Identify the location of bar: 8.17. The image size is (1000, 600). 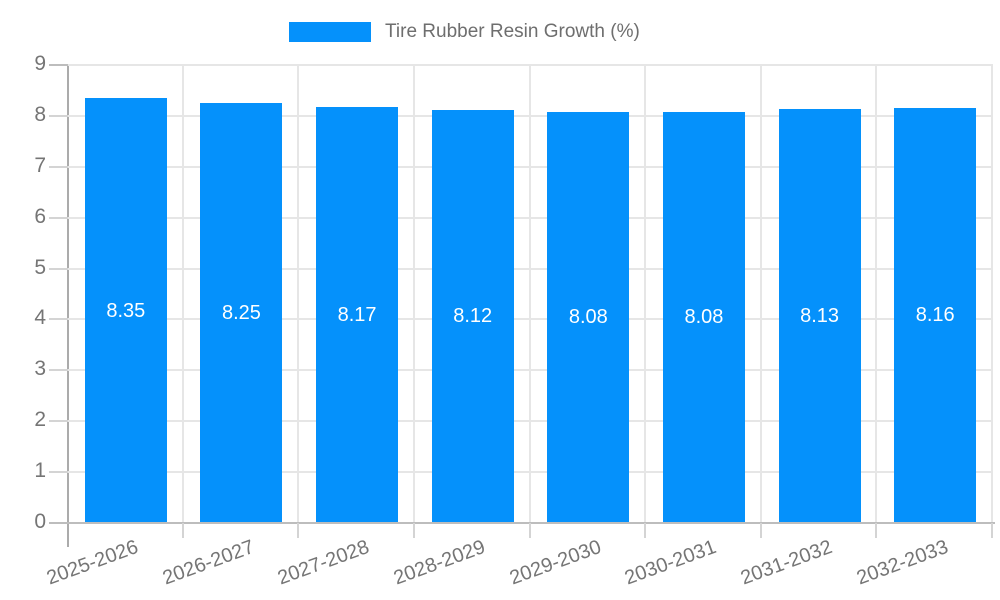
(357, 315).